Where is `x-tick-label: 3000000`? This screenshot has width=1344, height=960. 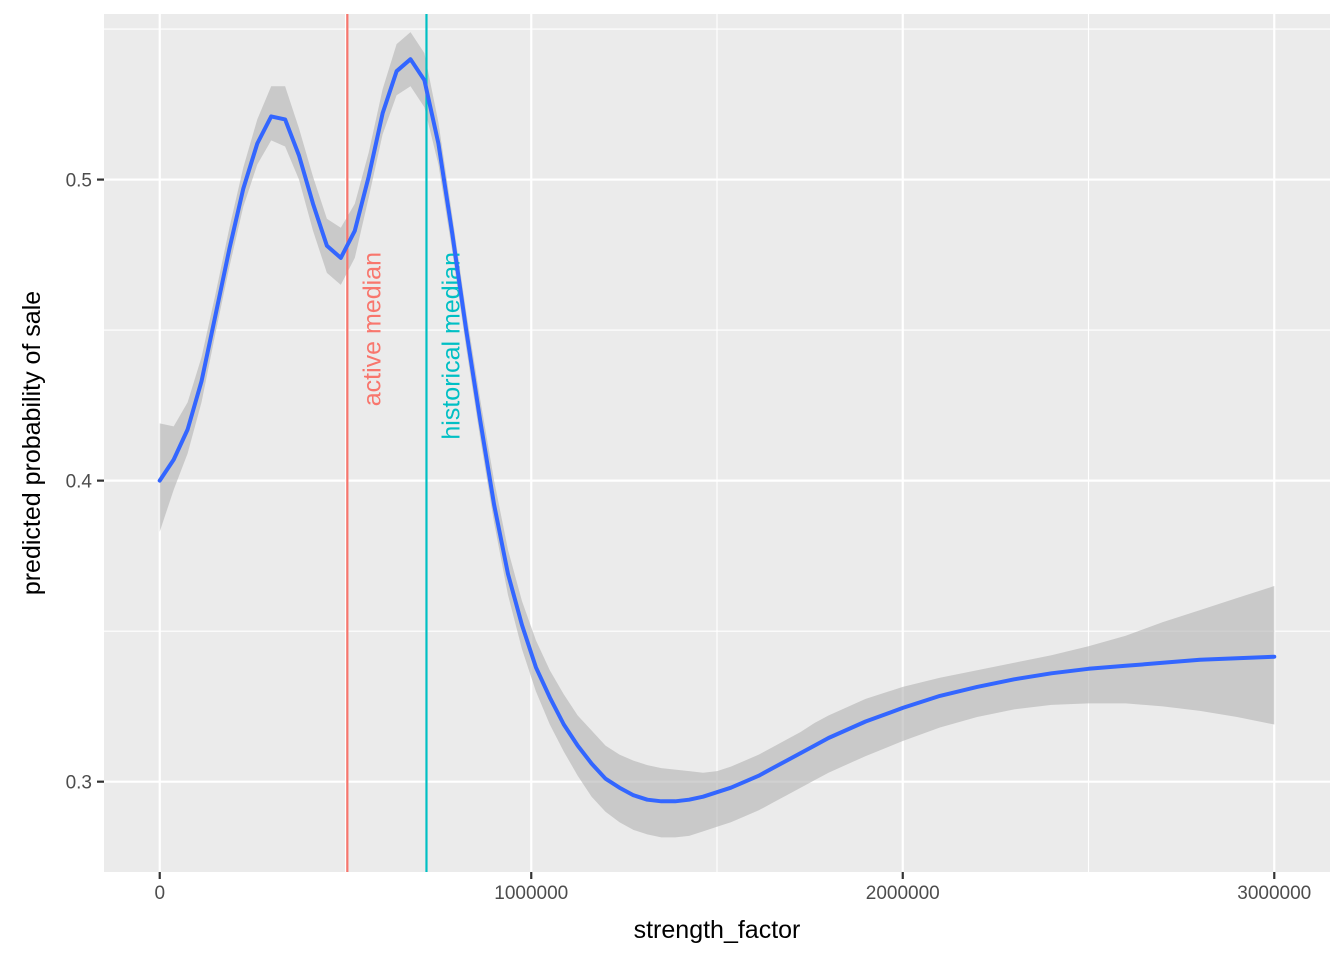 x-tick-label: 3000000 is located at coordinates (1274, 893).